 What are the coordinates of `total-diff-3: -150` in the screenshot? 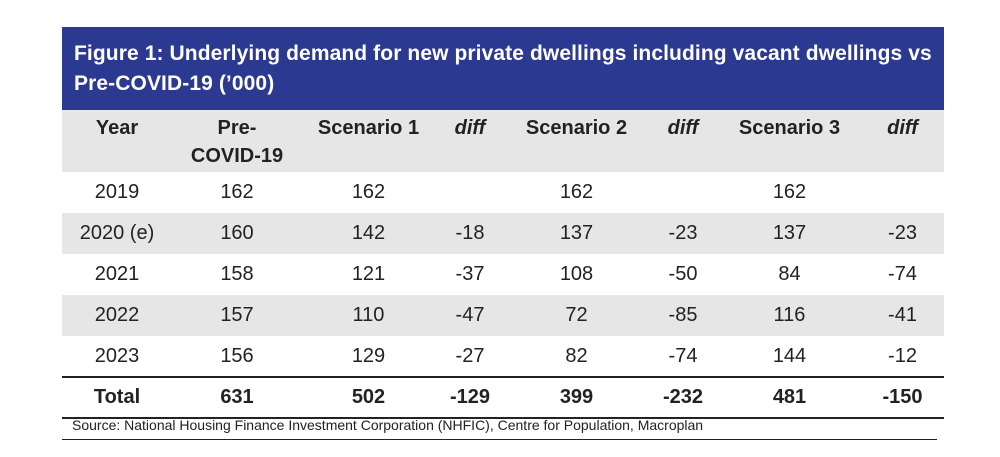 It's located at (902, 397).